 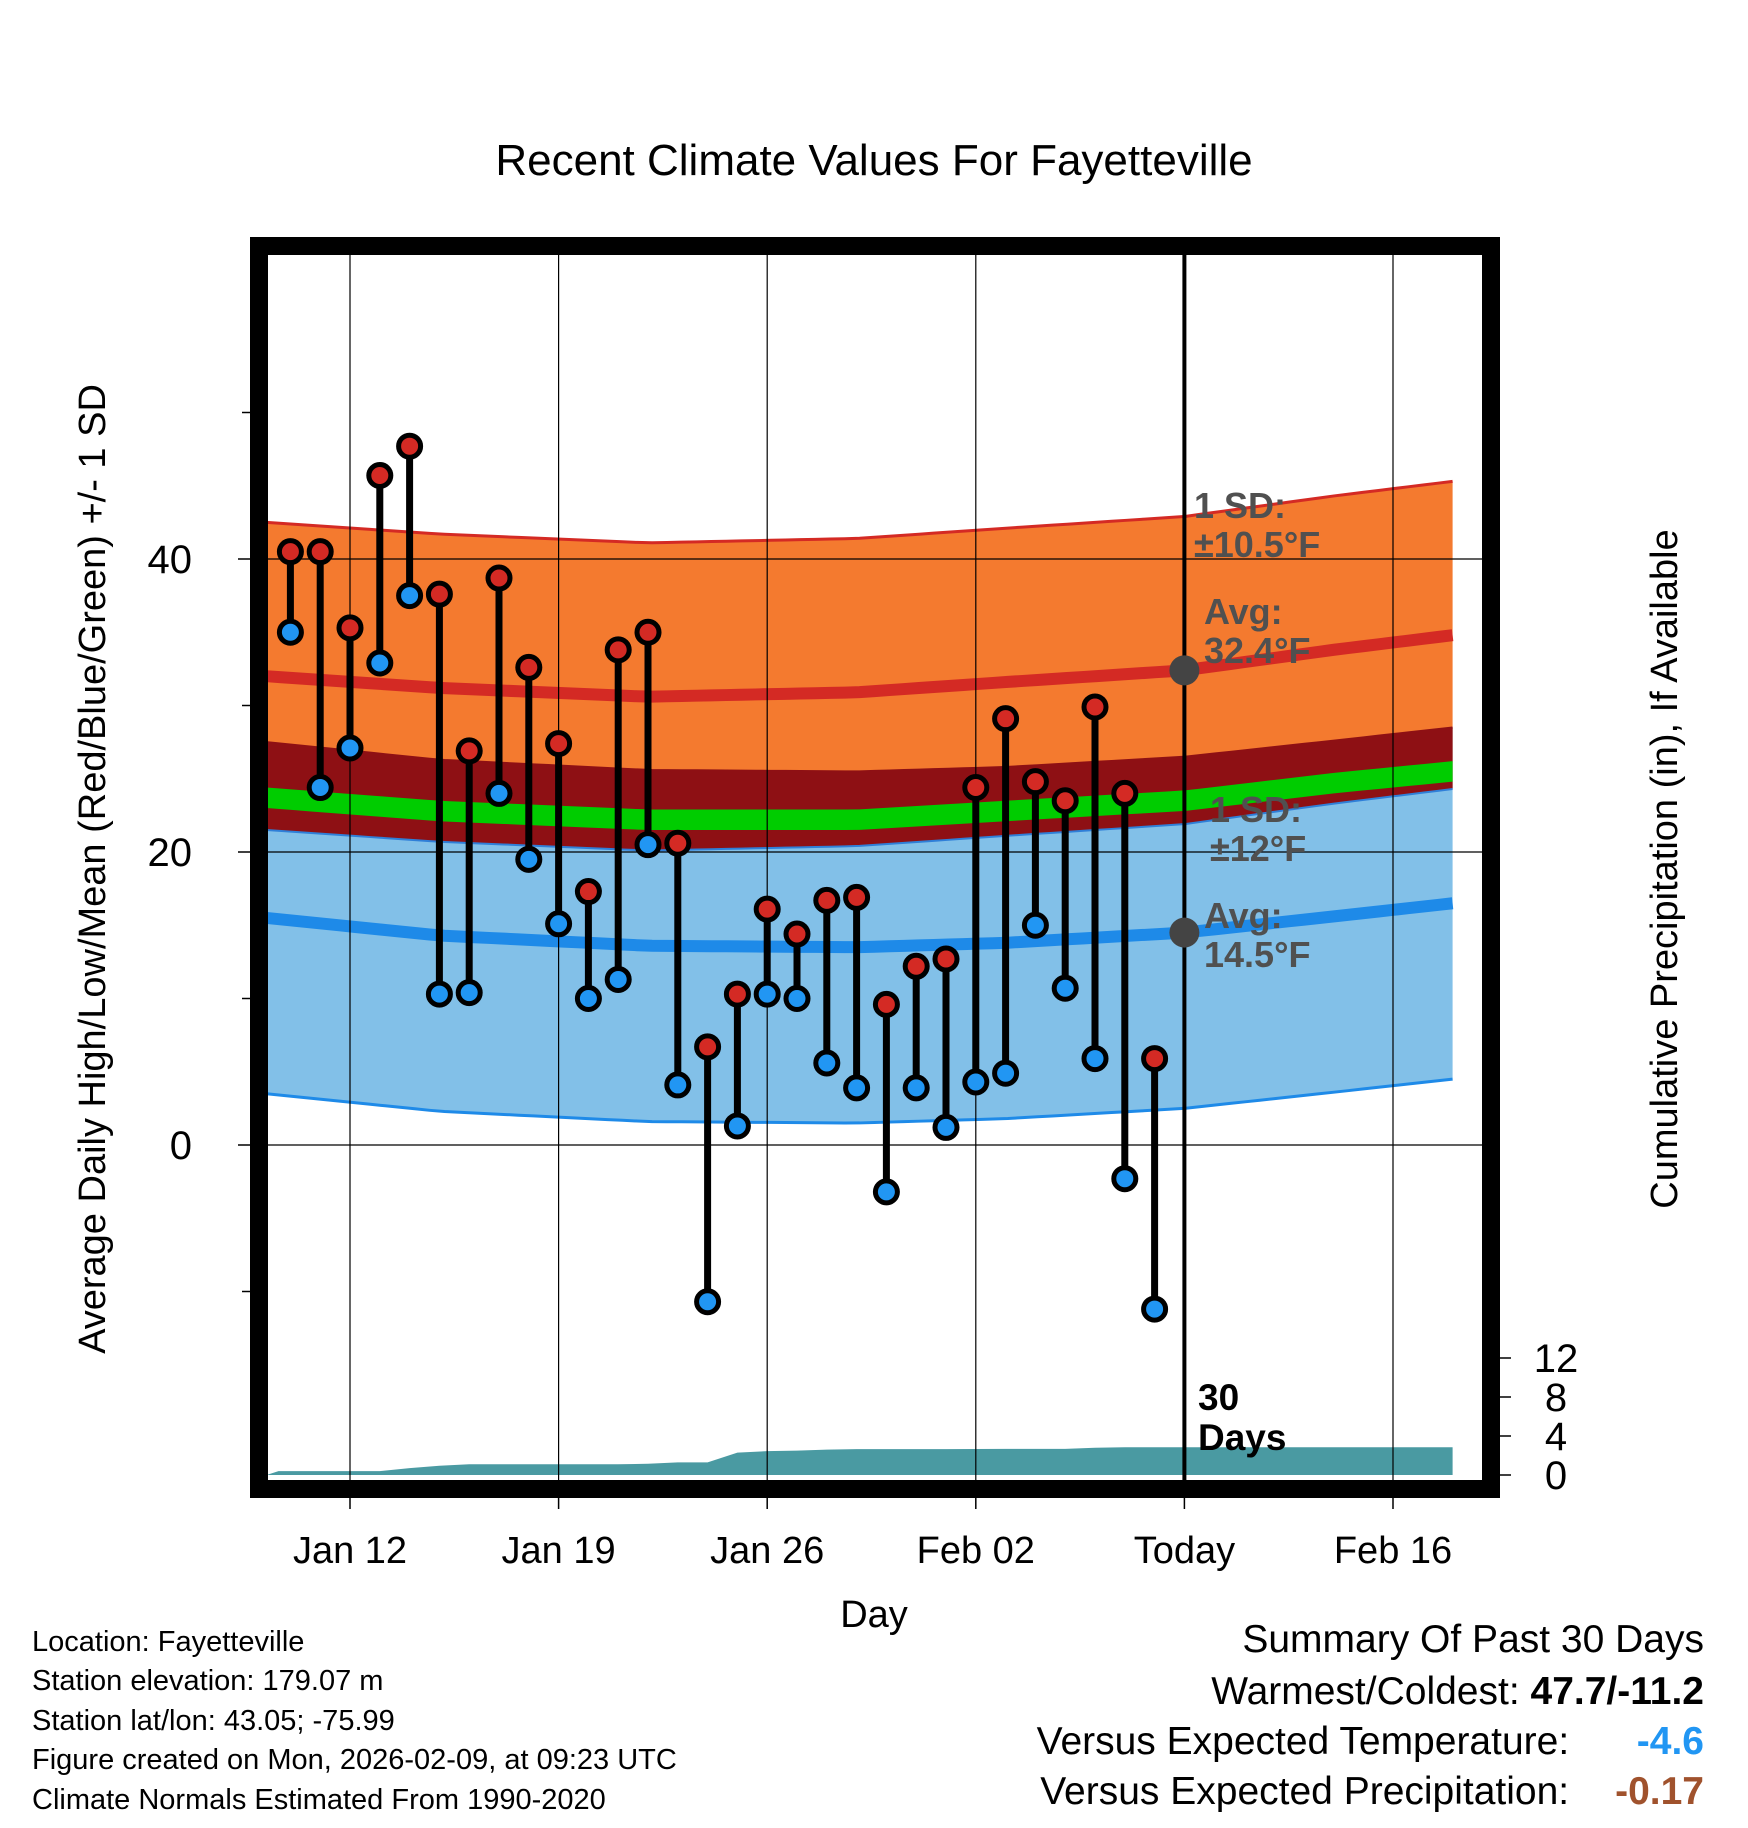 I want to click on low-avg-label: Avg: 14.5°F, so click(x=1257, y=935).